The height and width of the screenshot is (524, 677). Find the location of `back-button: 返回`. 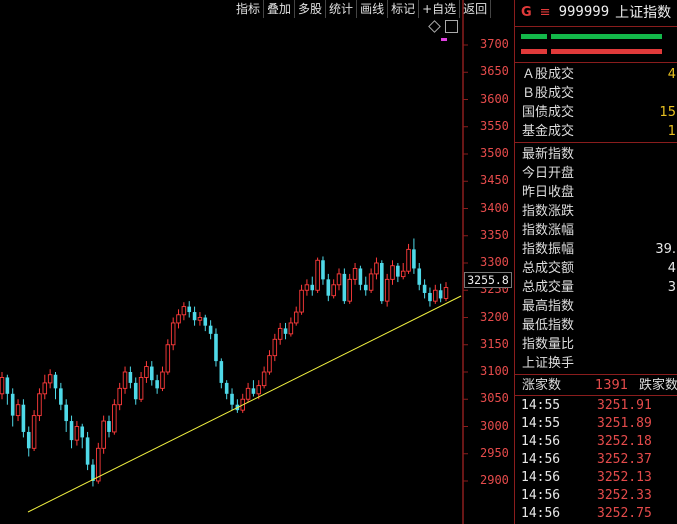

back-button: 返回 is located at coordinates (476, 9).